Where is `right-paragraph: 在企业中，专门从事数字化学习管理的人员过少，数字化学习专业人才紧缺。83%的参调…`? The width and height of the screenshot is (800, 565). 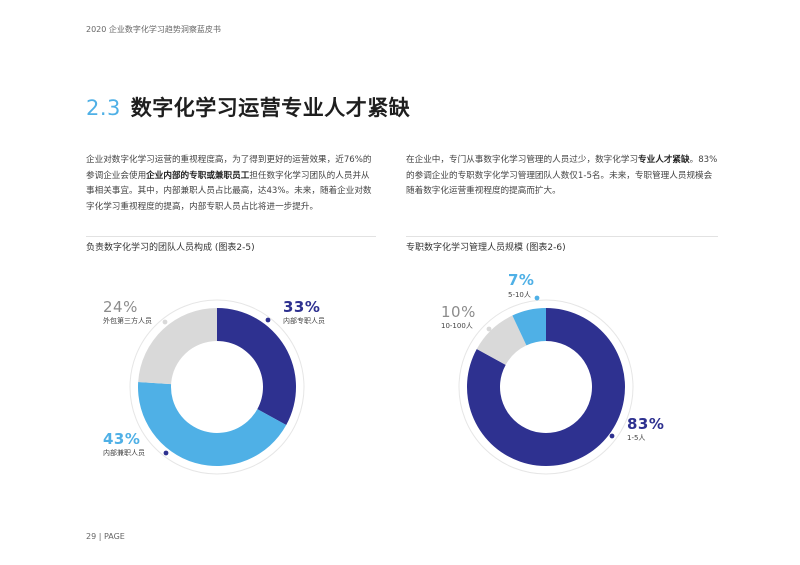
right-paragraph: 在企业中，专门从事数字化学习管理的人员过少，数字化学习专业人才紧缺。83%的参调… is located at coordinates (562, 176).